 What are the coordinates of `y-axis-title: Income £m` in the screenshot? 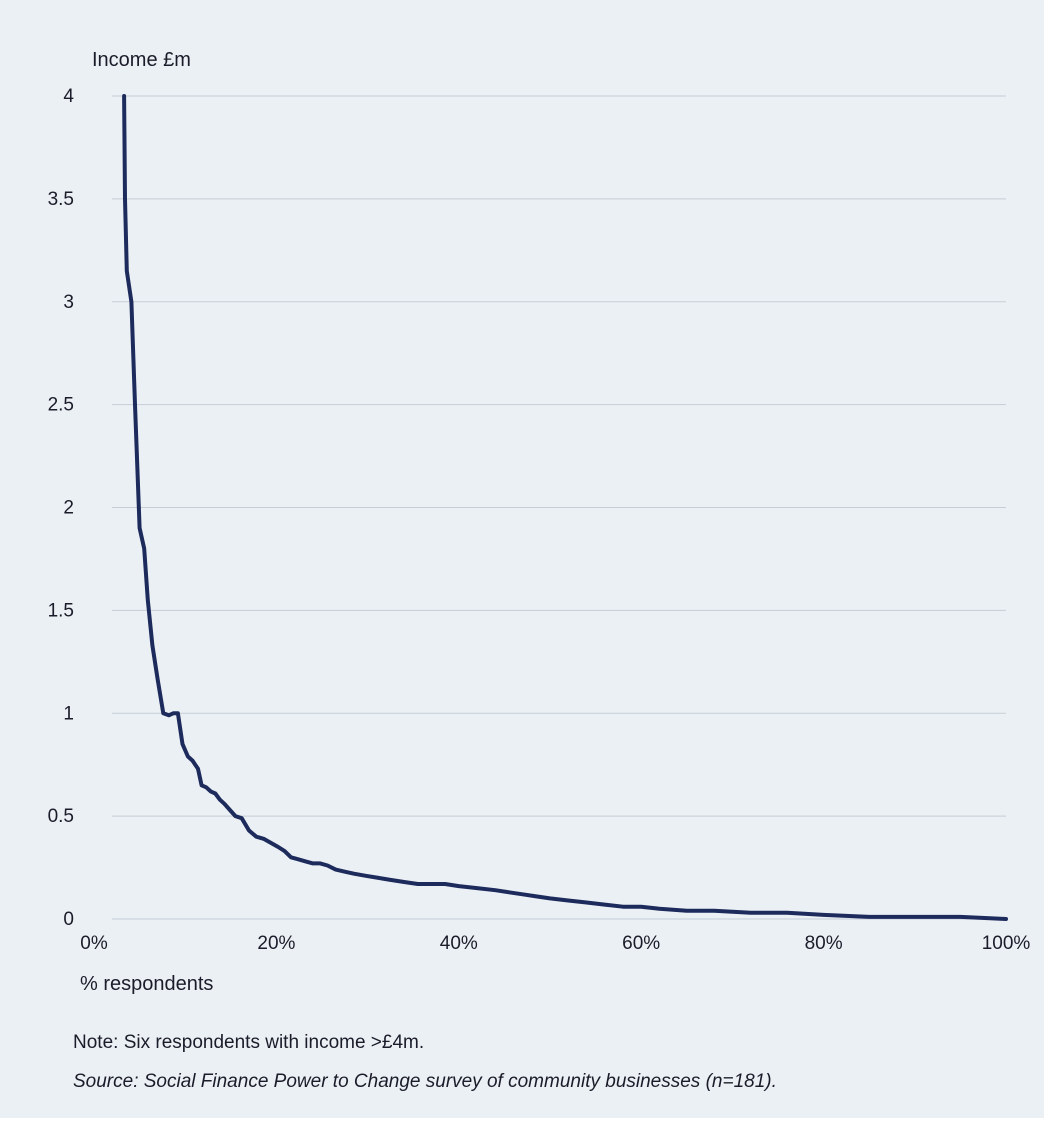 It's located at (141, 60).